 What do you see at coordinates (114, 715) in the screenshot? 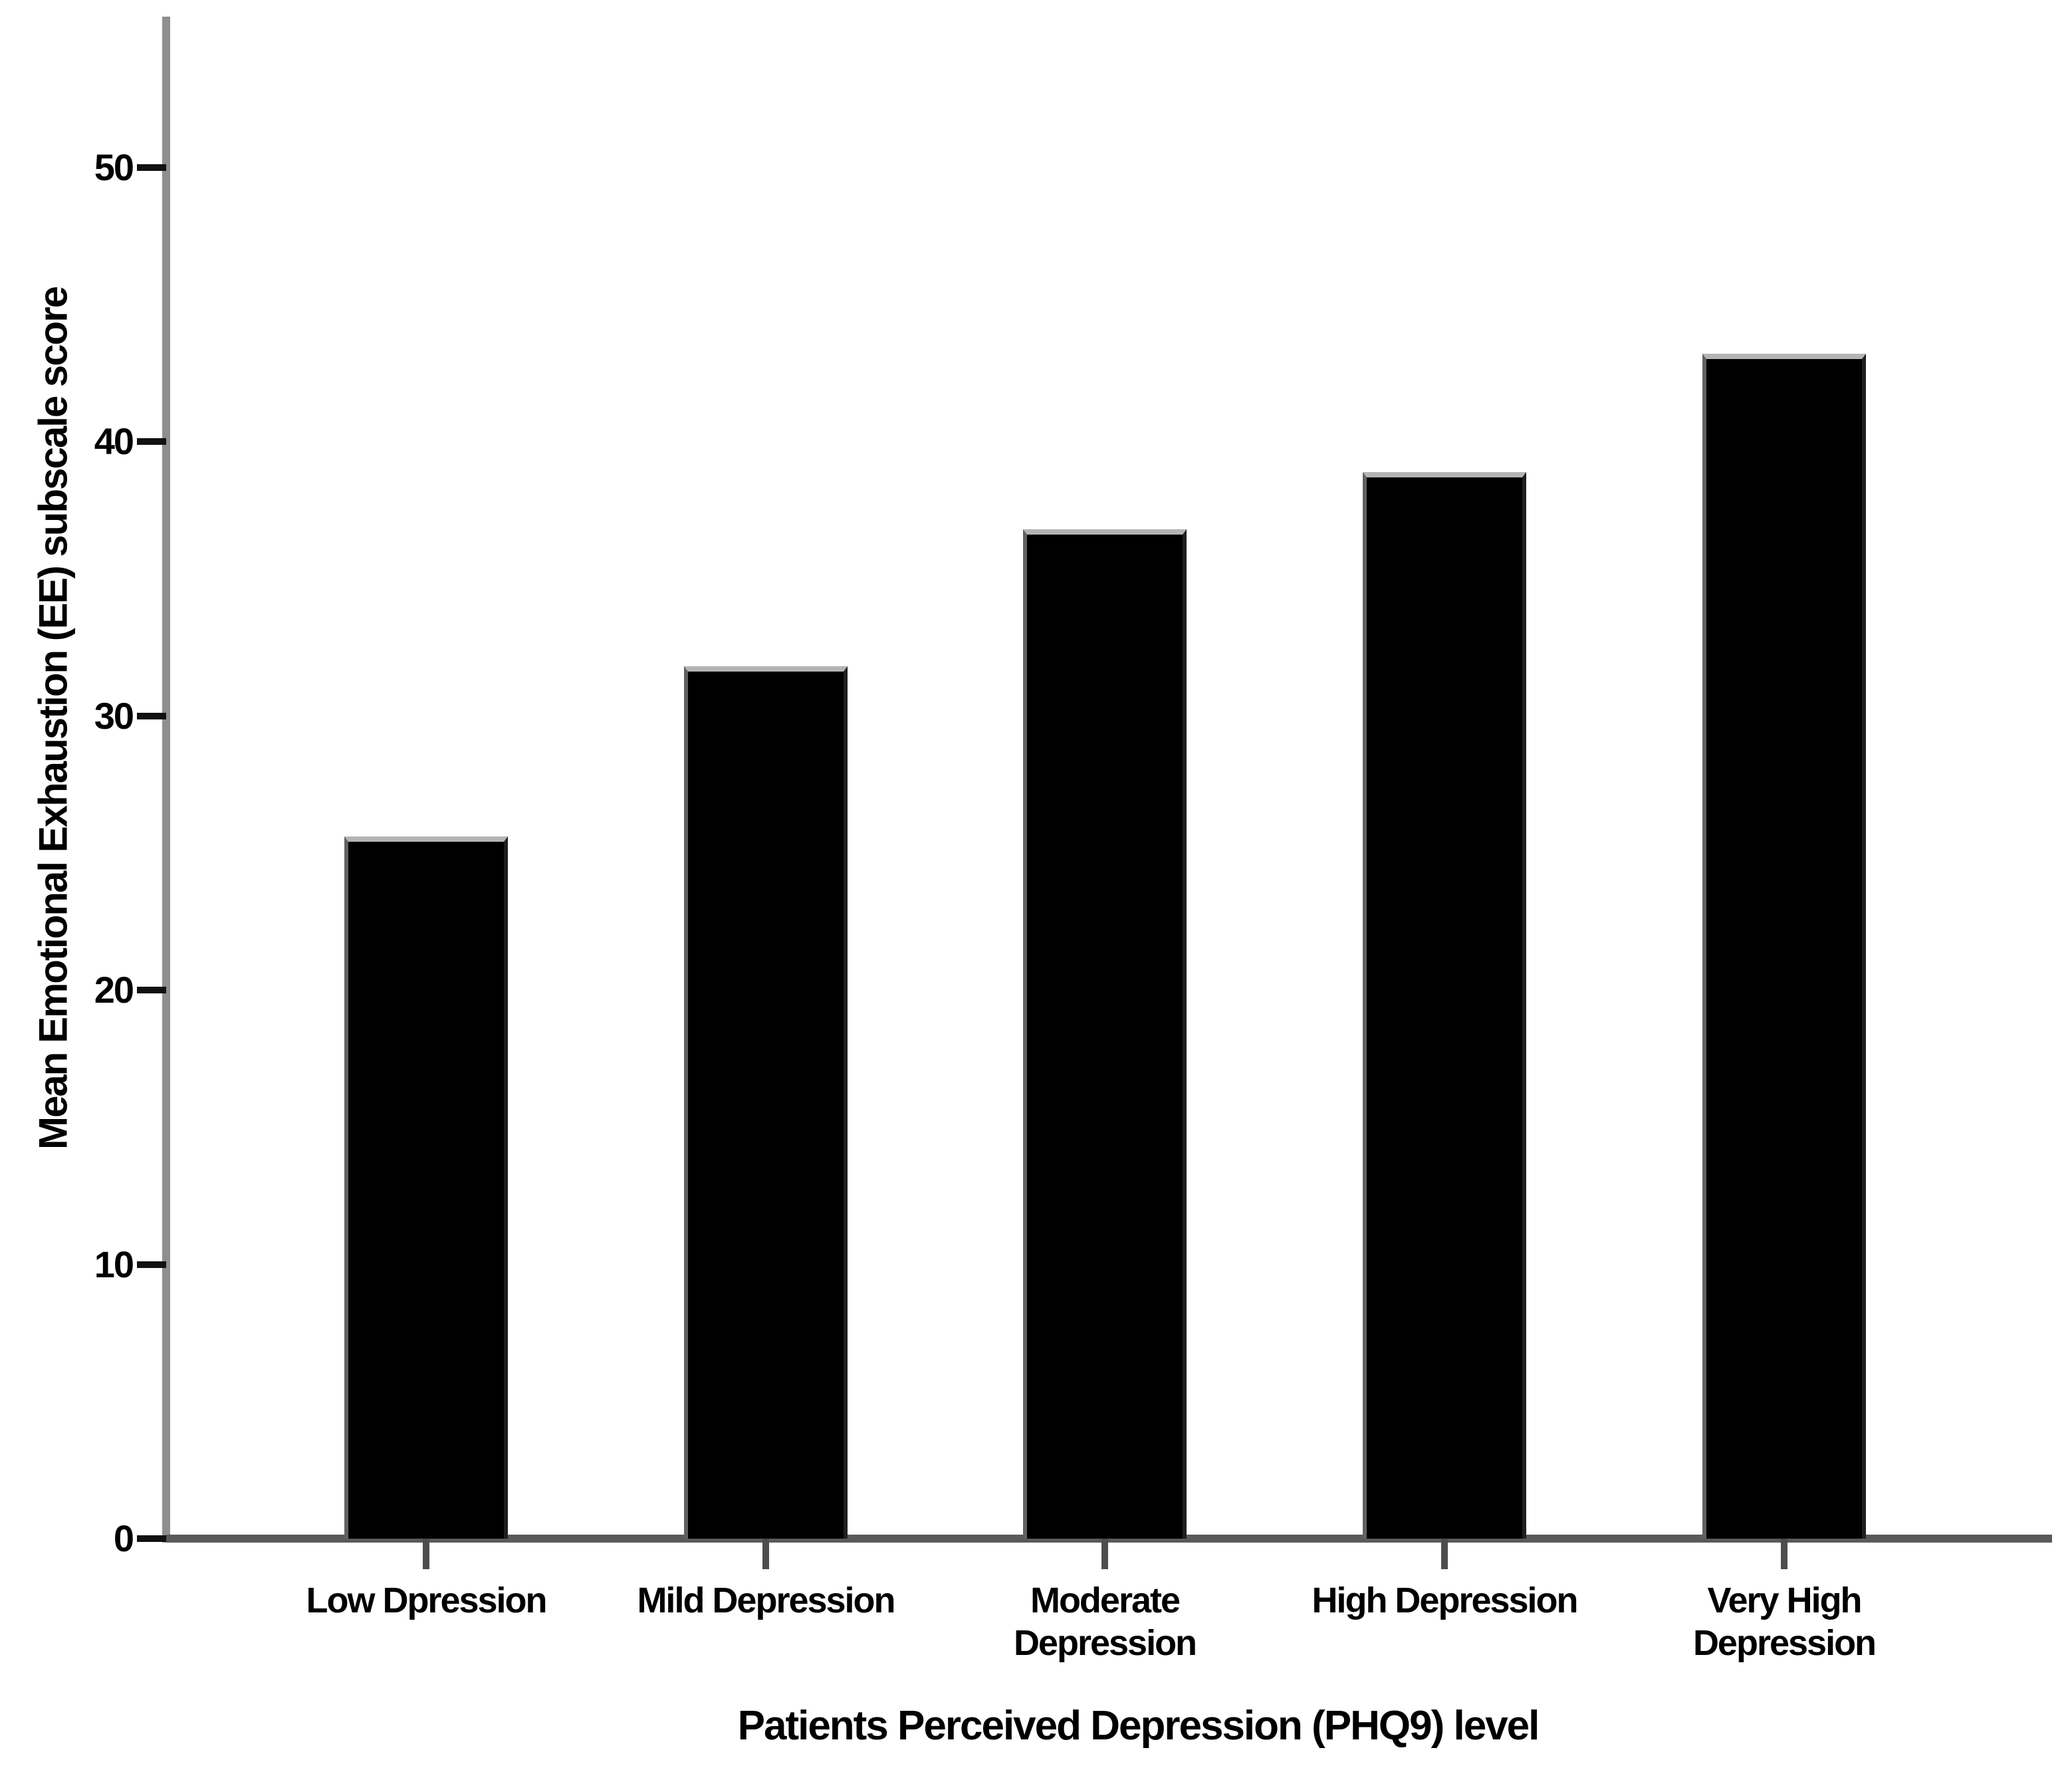
I see `y-tick-label-30: 30` at bounding box center [114, 715].